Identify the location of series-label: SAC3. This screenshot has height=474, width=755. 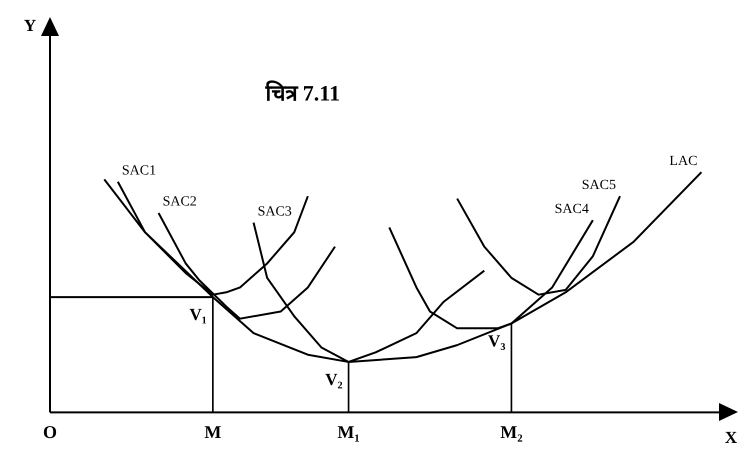
(275, 212).